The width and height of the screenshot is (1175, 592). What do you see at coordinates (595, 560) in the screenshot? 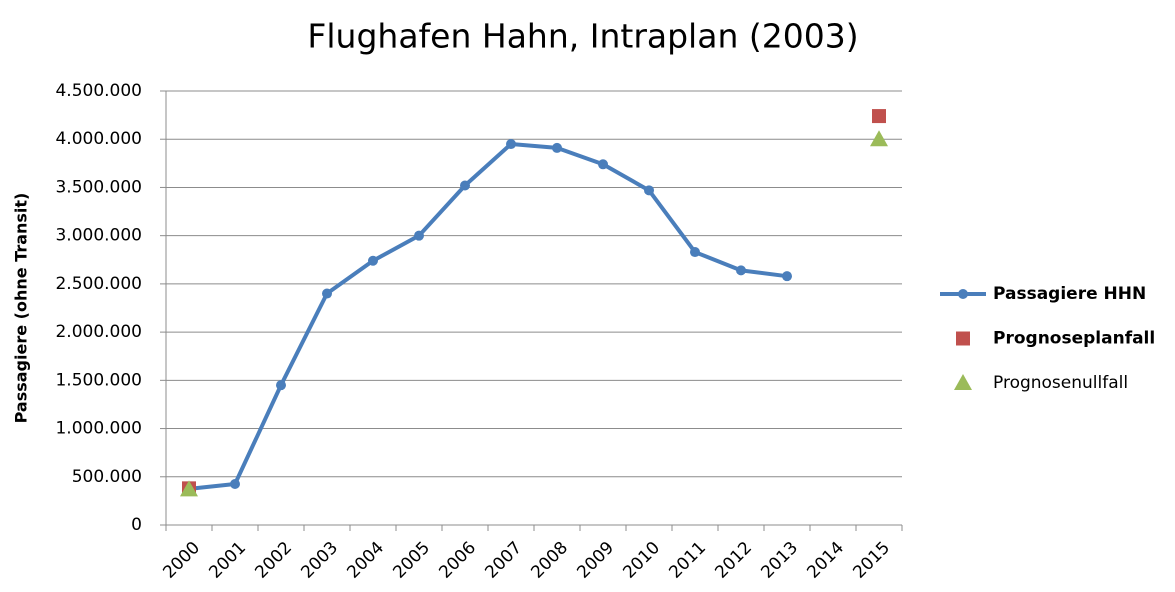
I see `x-tick-label: 2009` at bounding box center [595, 560].